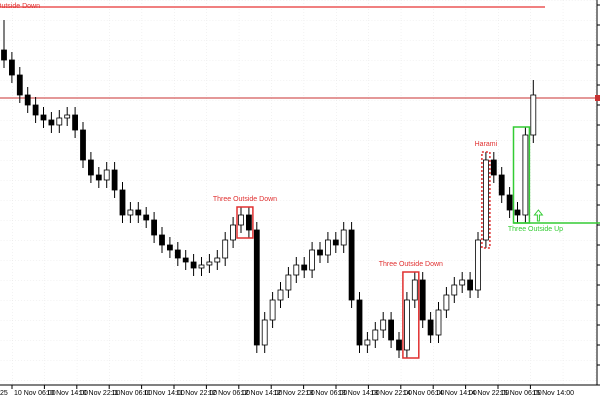 The height and width of the screenshot is (400, 600). What do you see at coordinates (100, 393) in the screenshot?
I see `x-tick-label: 10 Nov 22:00` at bounding box center [100, 393].